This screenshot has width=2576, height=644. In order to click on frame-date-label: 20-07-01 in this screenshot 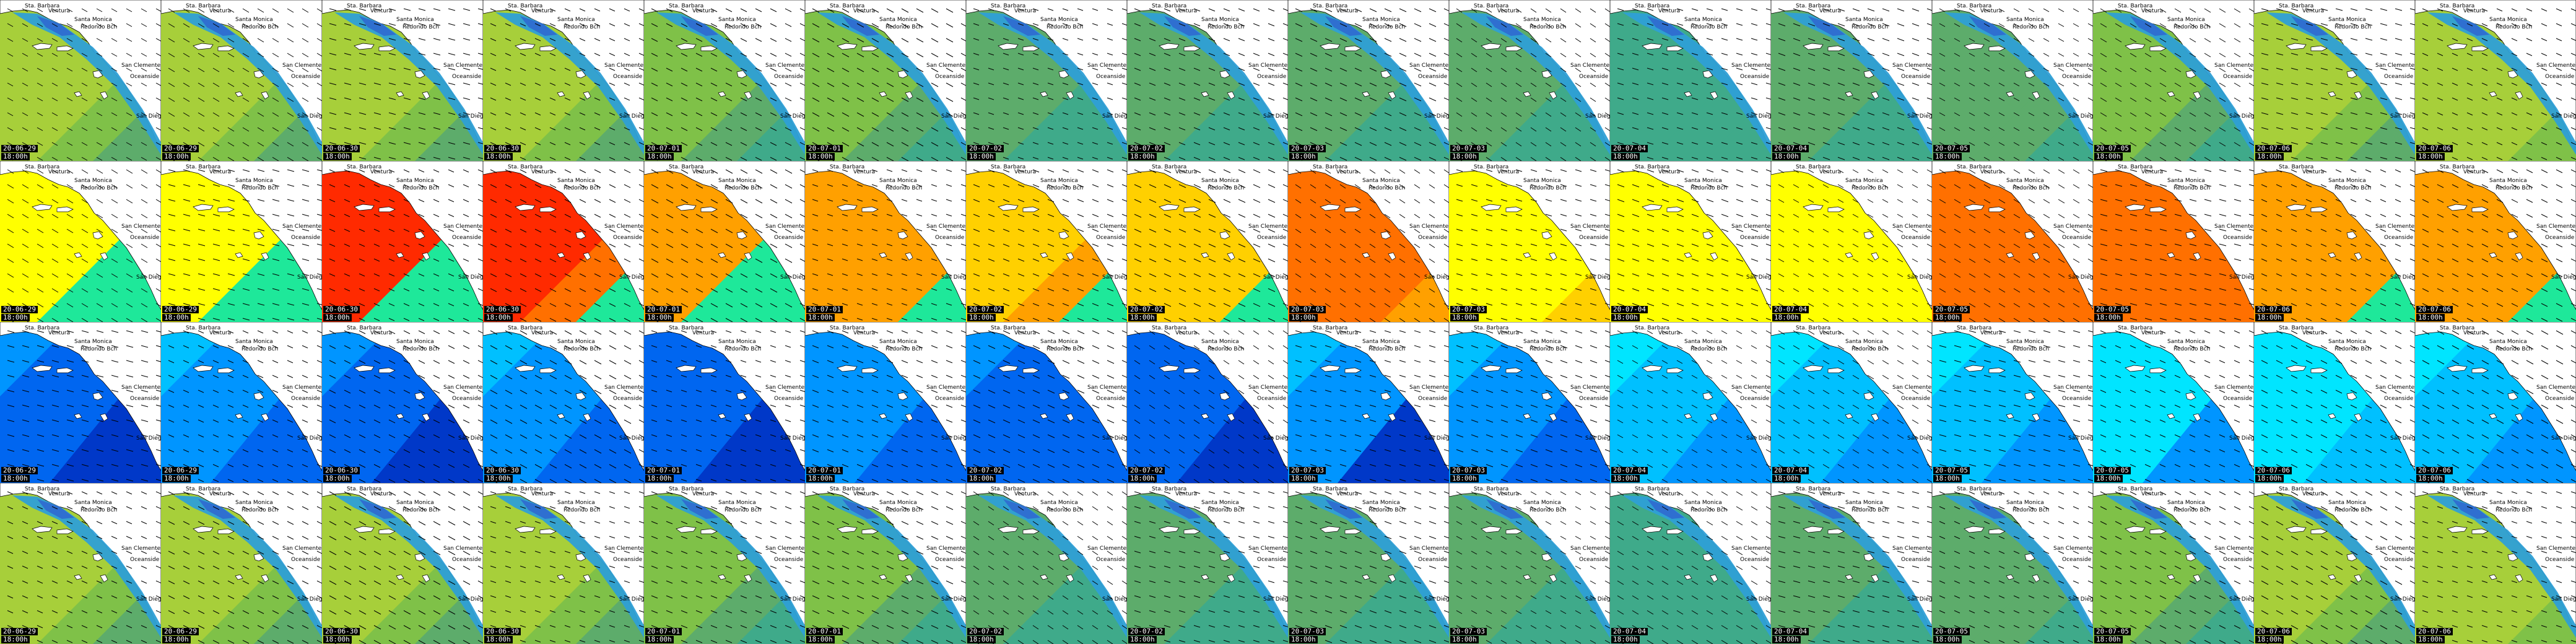, I will do `click(663, 148)`.